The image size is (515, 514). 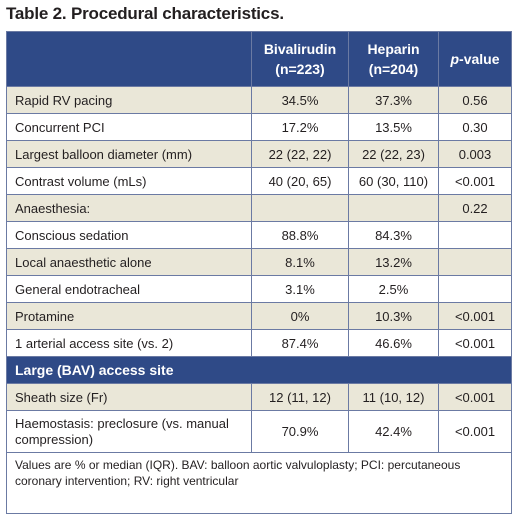 I want to click on header-heparin-name: Heparin, so click(x=393, y=49).